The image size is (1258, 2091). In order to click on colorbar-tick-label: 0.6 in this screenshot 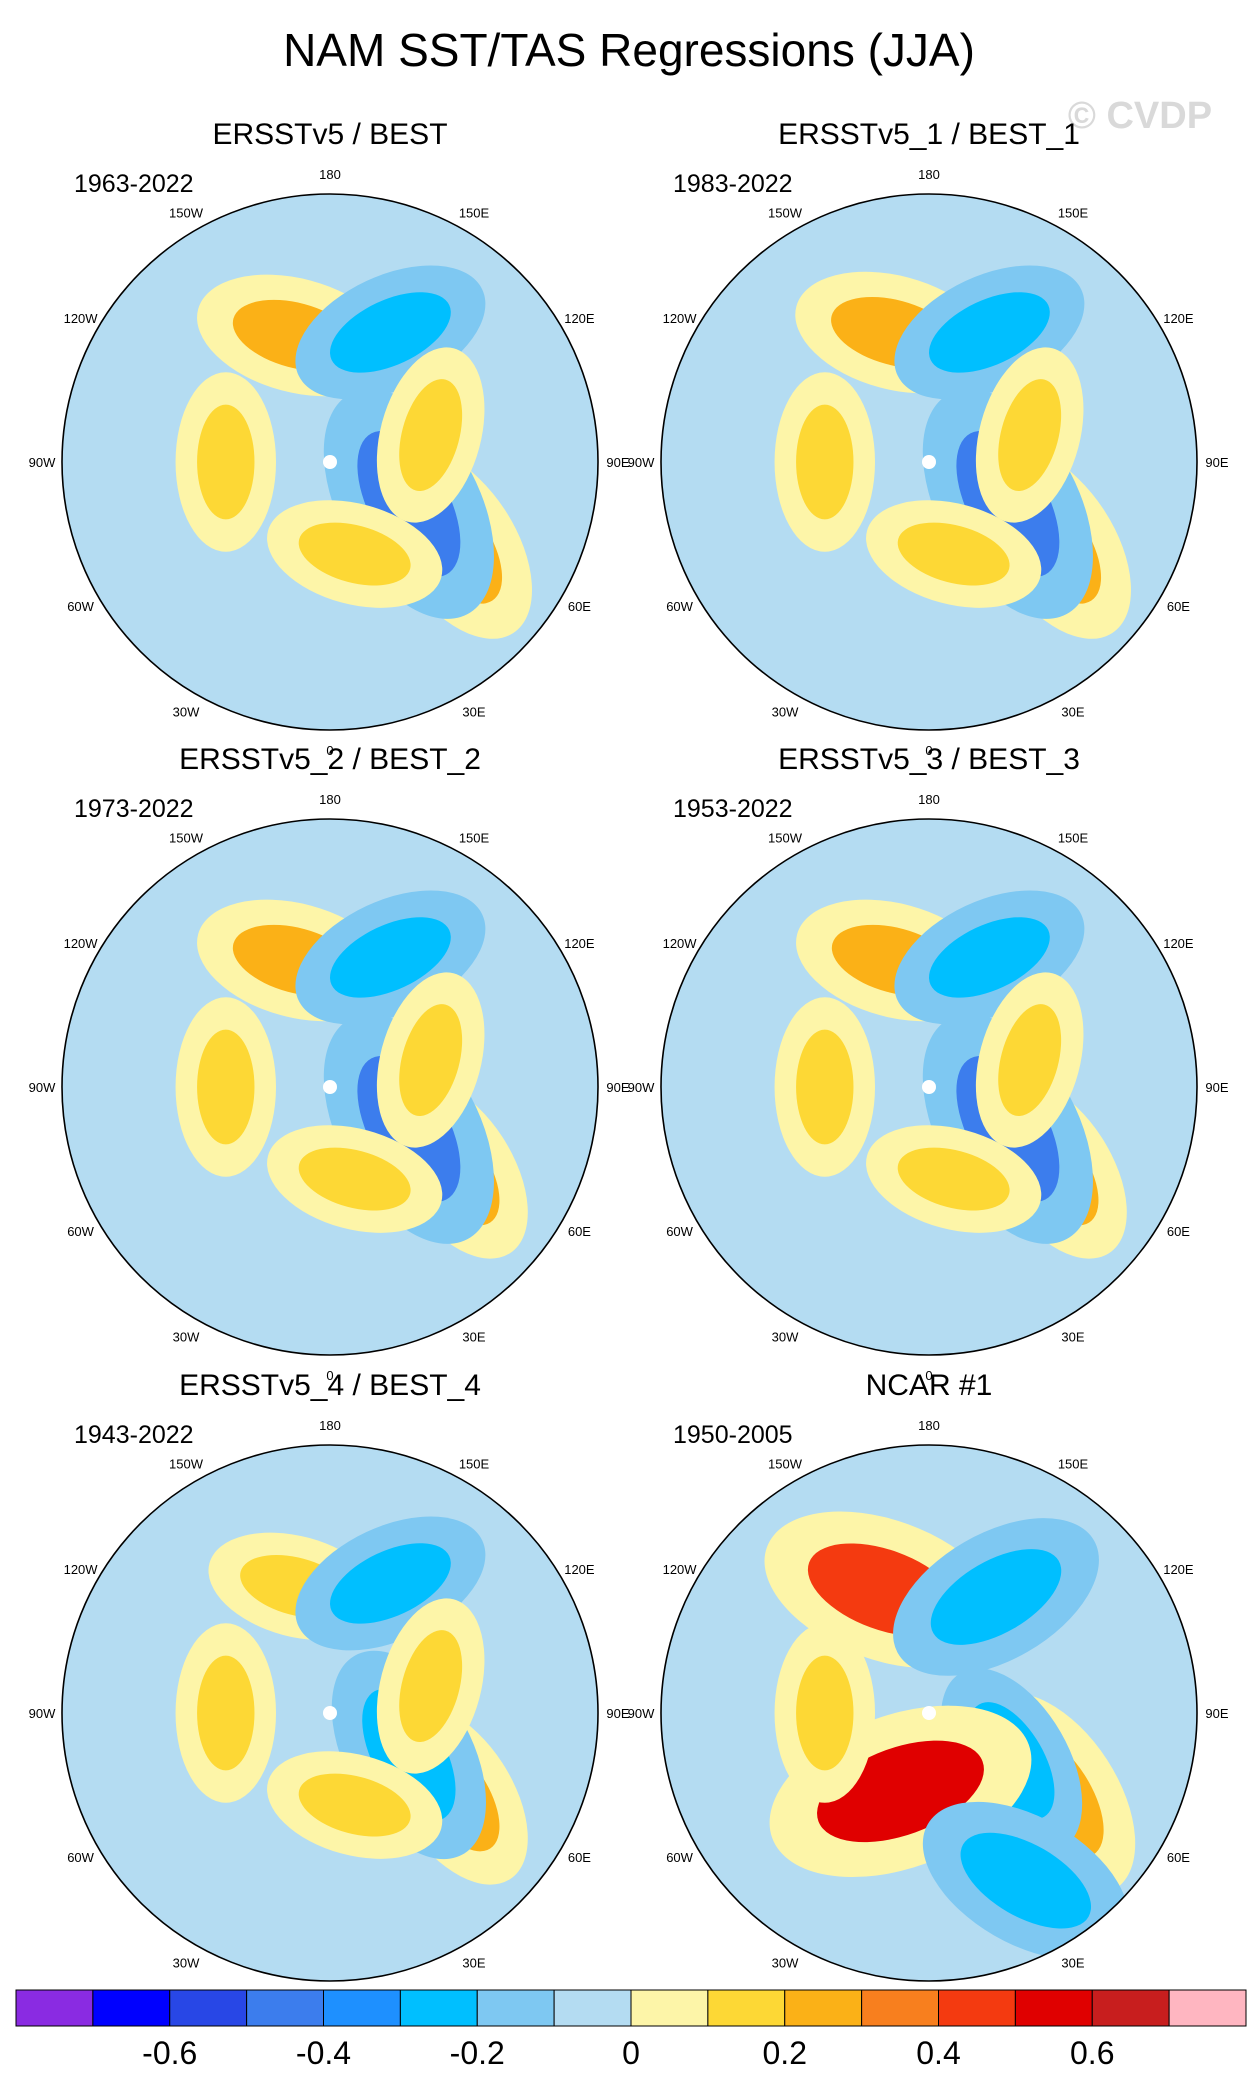, I will do `click(1092, 2053)`.